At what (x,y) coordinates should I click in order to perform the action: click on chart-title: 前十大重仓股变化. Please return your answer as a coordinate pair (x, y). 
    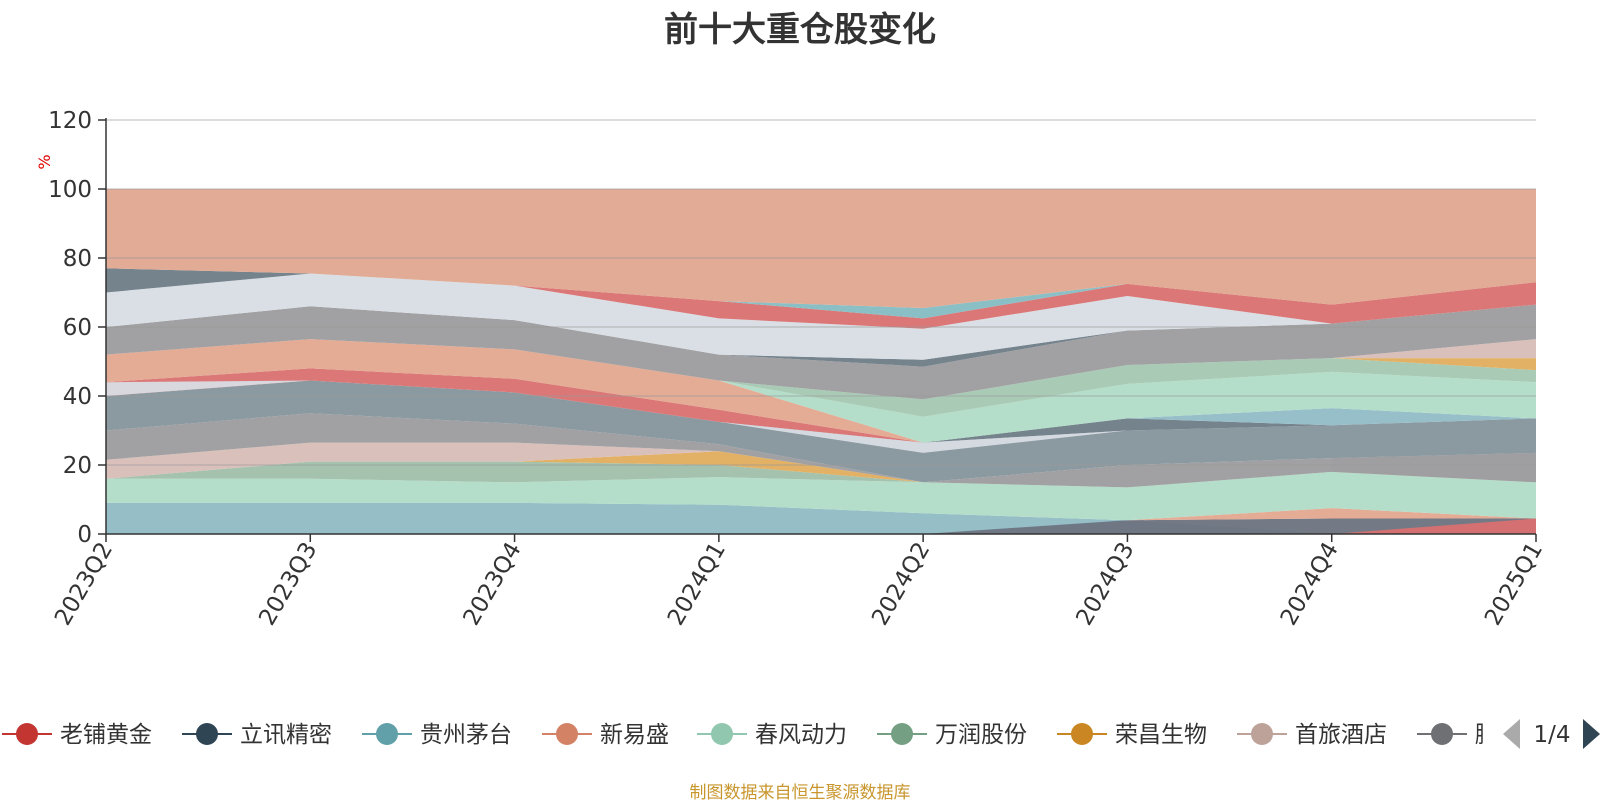
    Looking at the image, I should click on (800, 30).